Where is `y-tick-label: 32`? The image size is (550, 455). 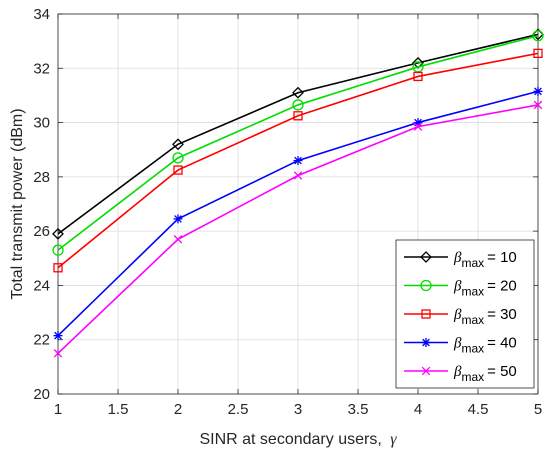 y-tick-label: 32 is located at coordinates (41, 68).